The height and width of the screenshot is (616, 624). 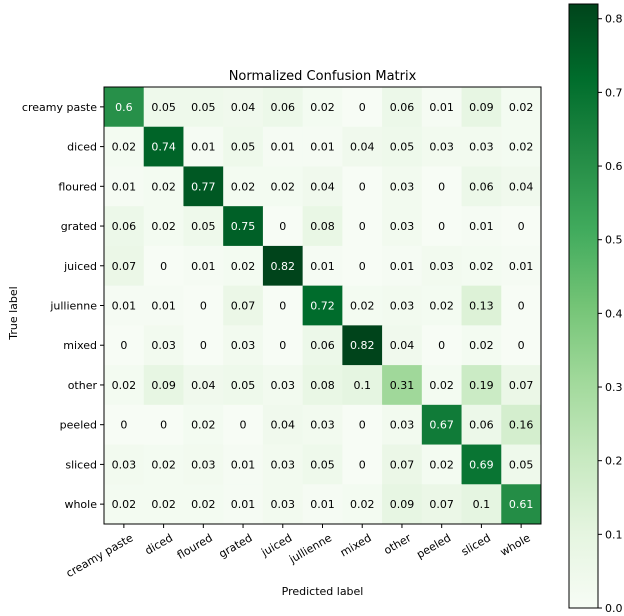 What do you see at coordinates (124, 107) in the screenshot?
I see `cell-value-label: 0.6` at bounding box center [124, 107].